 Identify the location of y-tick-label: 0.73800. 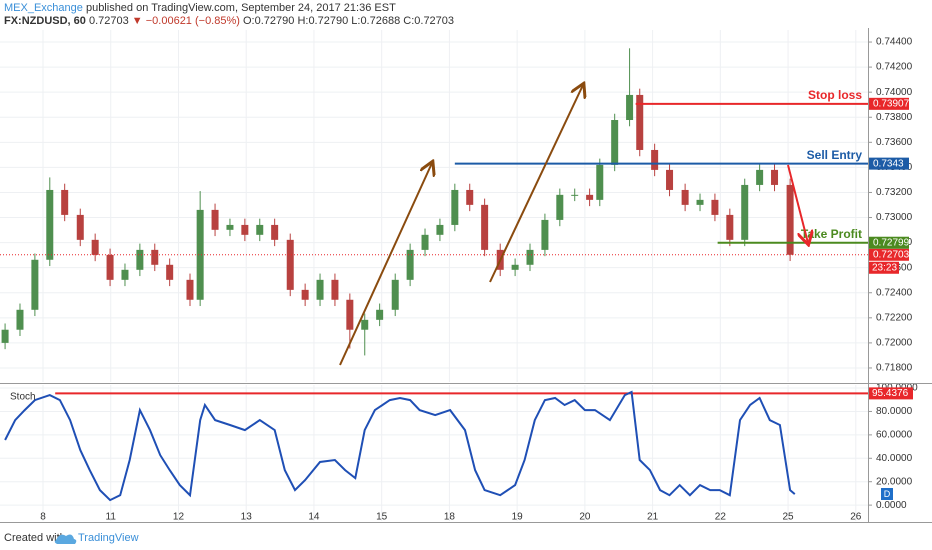
(894, 117).